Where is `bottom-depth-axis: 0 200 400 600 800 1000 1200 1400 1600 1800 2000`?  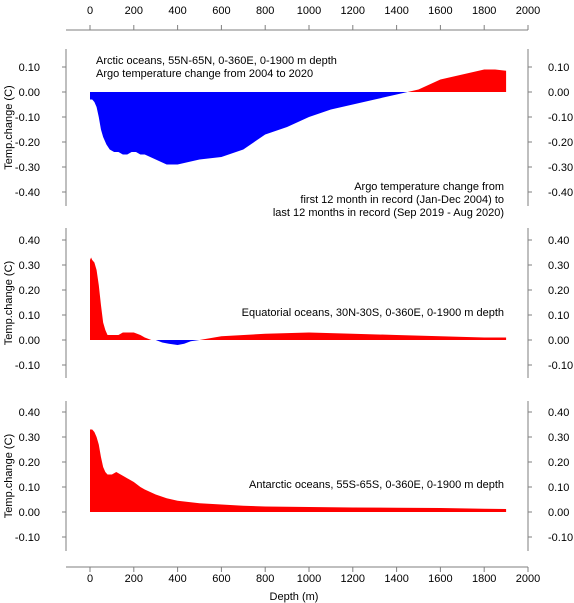
bottom-depth-axis: 0 200 400 600 800 1000 1200 1400 1600 1800 2000 is located at coordinates (303, 575).